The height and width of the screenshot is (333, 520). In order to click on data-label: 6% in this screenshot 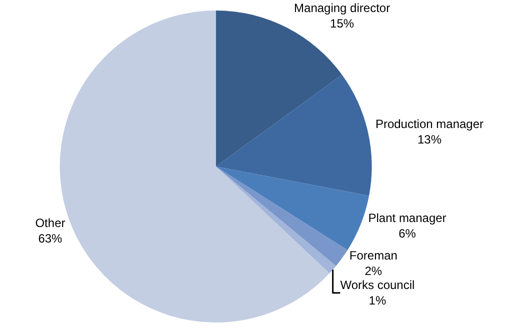, I will do `click(407, 233)`.